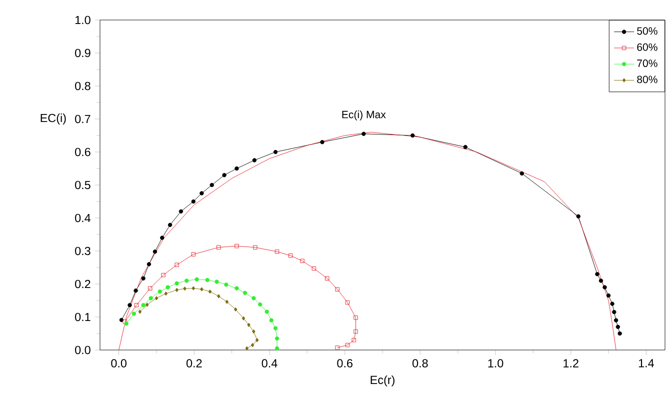 The image size is (667, 405). What do you see at coordinates (270, 363) in the screenshot?
I see `x-tick-label: 0.4` at bounding box center [270, 363].